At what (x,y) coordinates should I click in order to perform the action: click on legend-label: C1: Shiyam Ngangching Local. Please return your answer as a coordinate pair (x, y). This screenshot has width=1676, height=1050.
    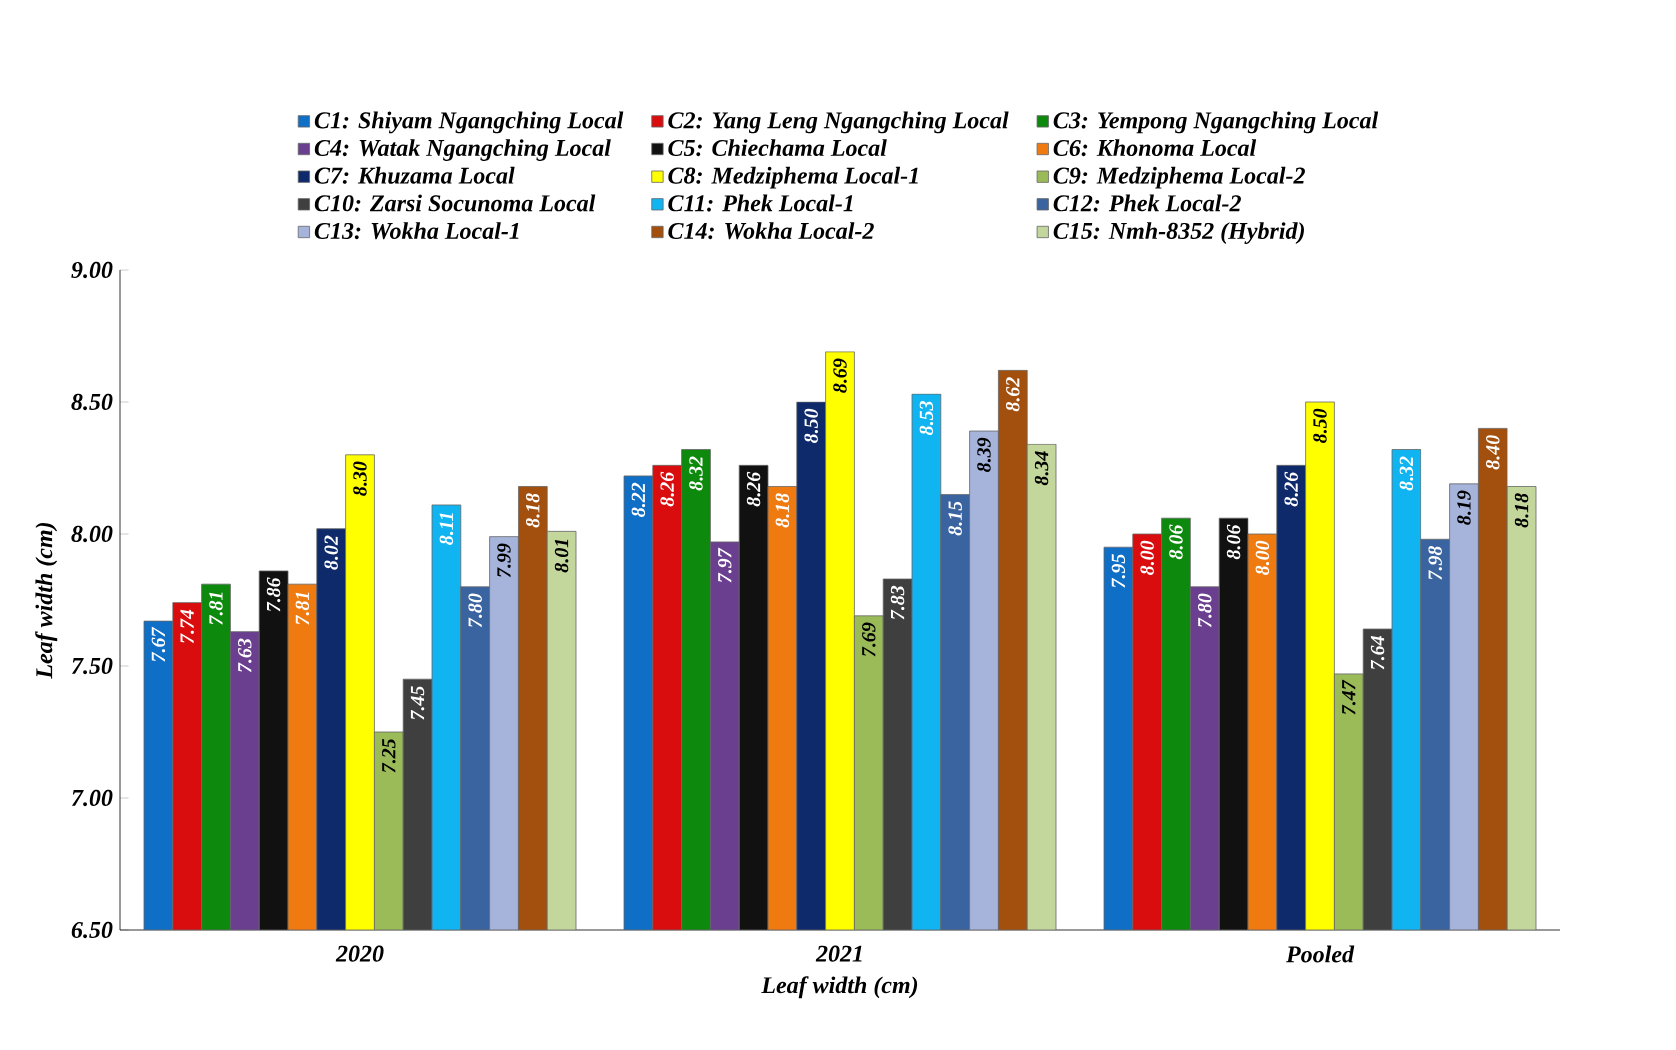
    Looking at the image, I should click on (469, 122).